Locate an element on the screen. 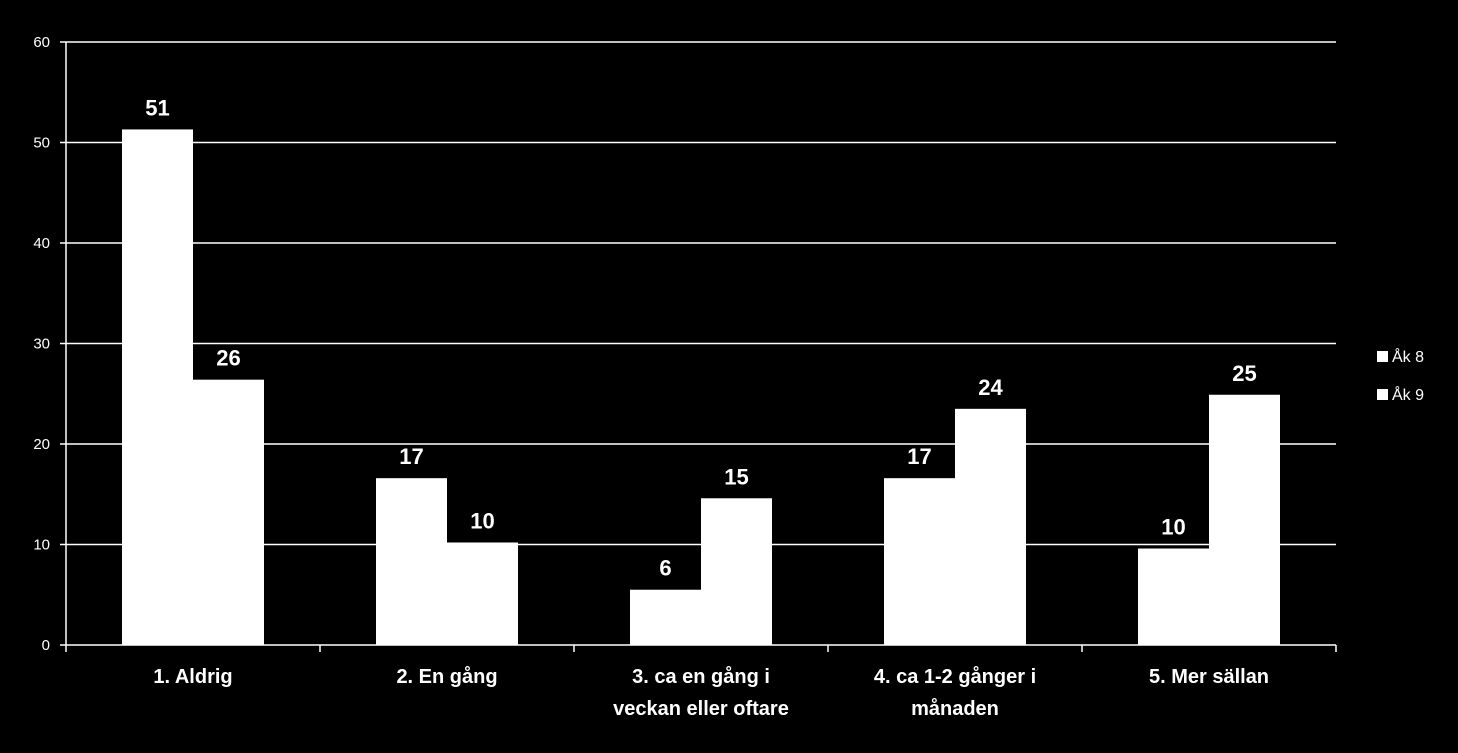  legend-label: Åk 8 is located at coordinates (1408, 356).